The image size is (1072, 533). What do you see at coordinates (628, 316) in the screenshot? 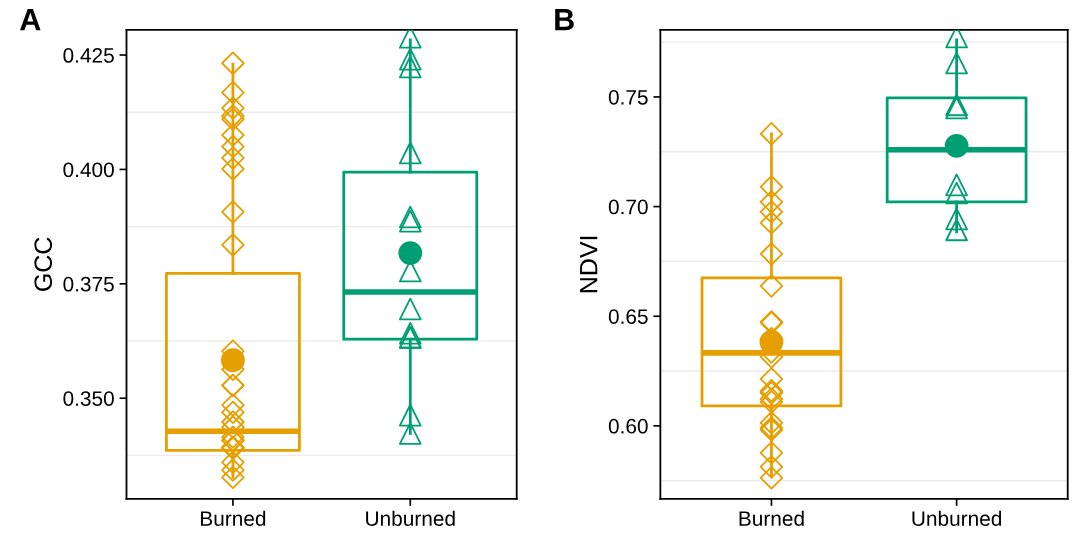
I see `y-tick-label: 0.65` at bounding box center [628, 316].